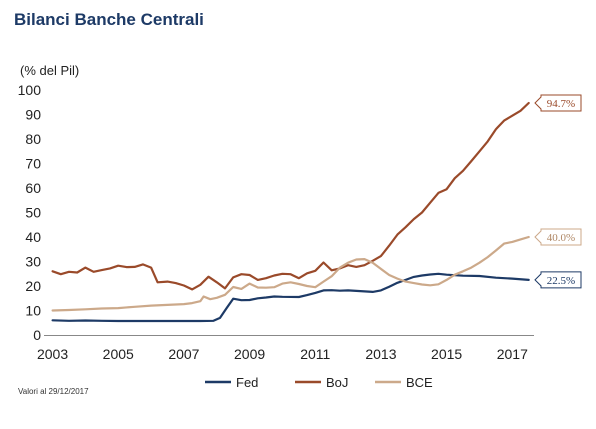 The height and width of the screenshot is (429, 596). What do you see at coordinates (53, 391) in the screenshot?
I see `footnote: Valori al 29/12/2017` at bounding box center [53, 391].